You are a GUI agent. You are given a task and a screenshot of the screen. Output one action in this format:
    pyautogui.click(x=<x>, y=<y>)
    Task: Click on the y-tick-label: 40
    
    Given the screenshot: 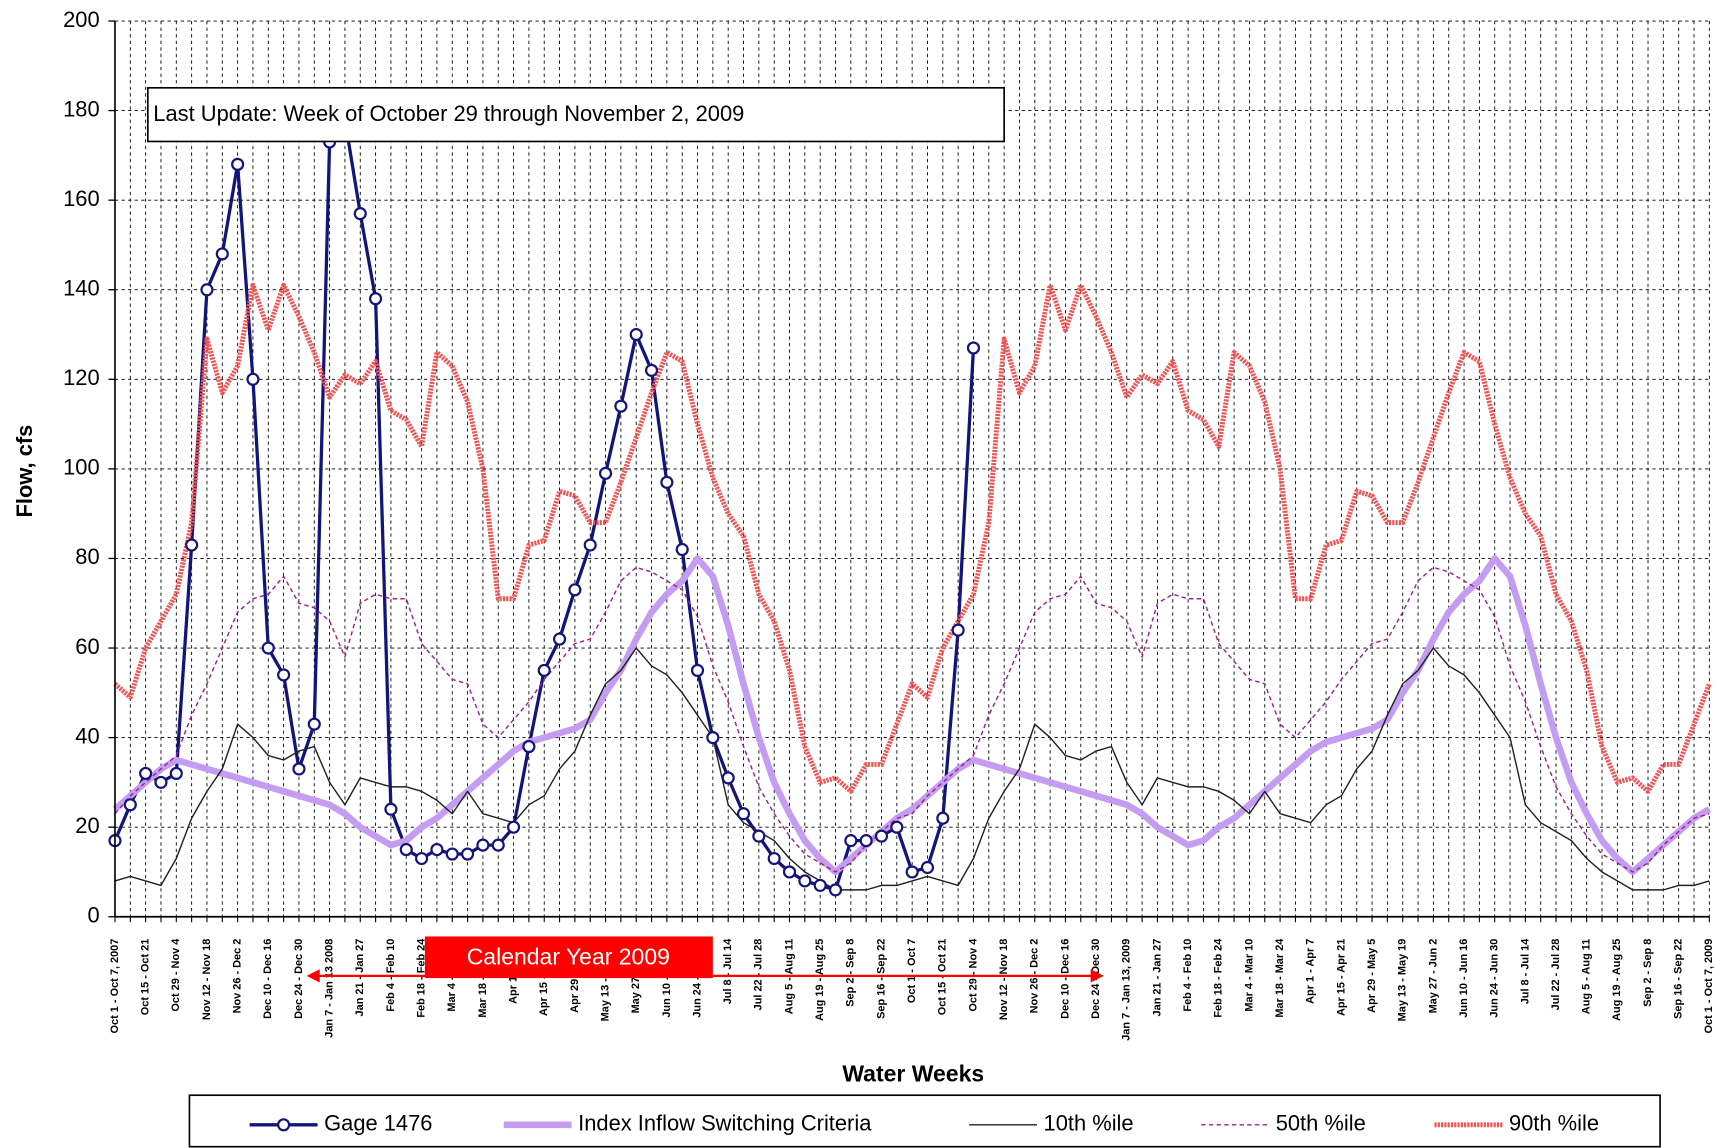 What is the action you would take?
    pyautogui.click(x=87, y=735)
    